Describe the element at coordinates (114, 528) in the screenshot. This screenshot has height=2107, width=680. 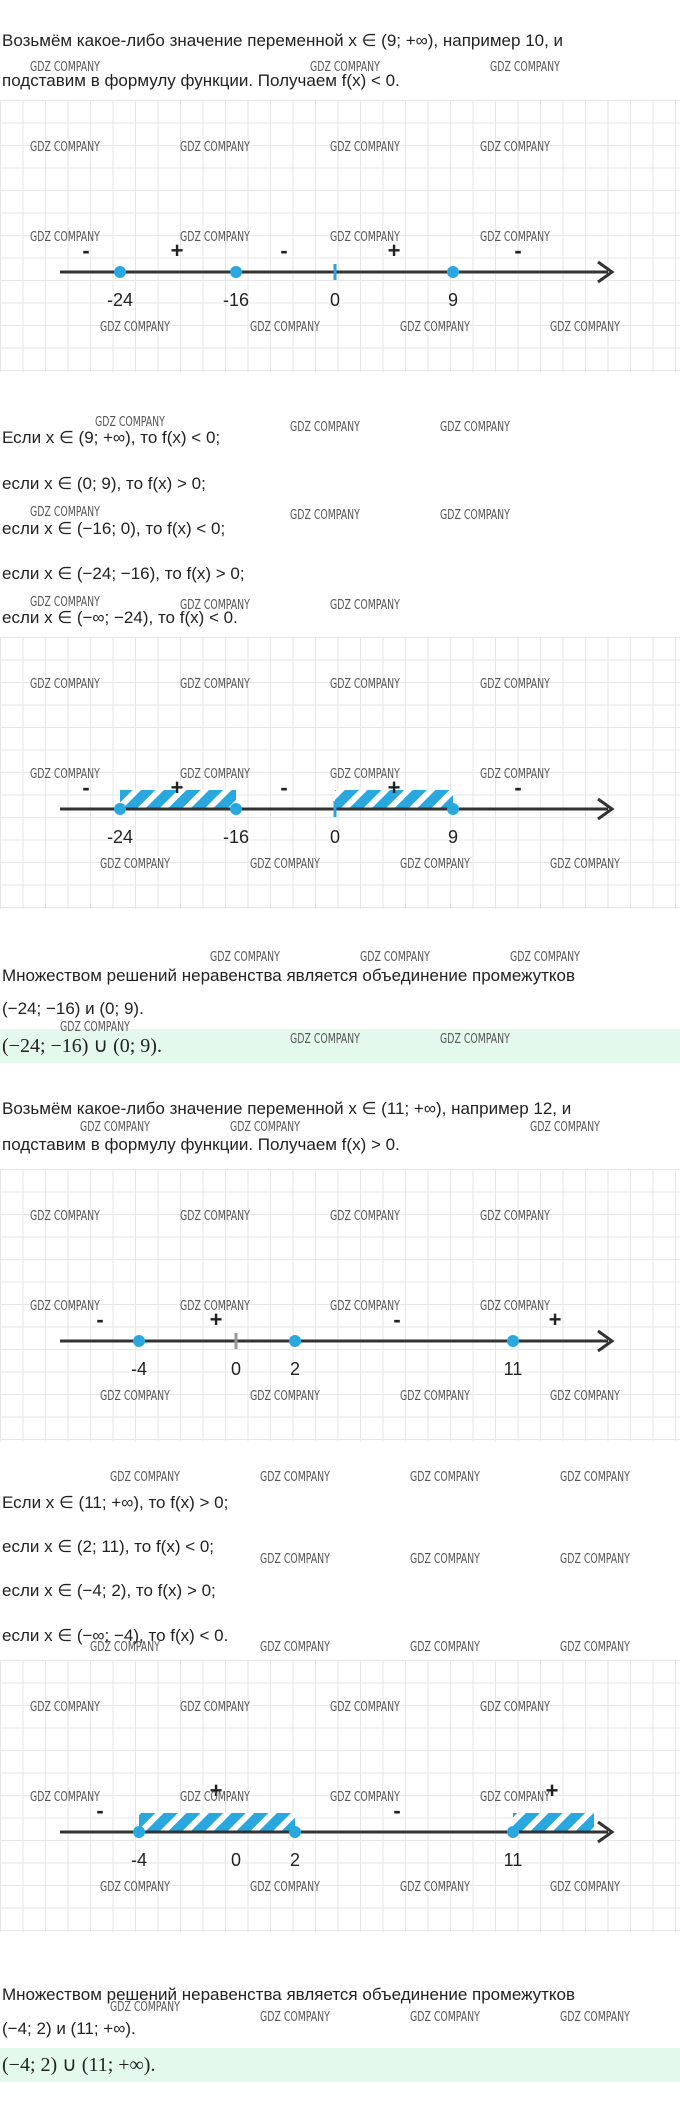
I see `case-line: если x ∈ (−16; 0), то f(x) < 0;` at that location.